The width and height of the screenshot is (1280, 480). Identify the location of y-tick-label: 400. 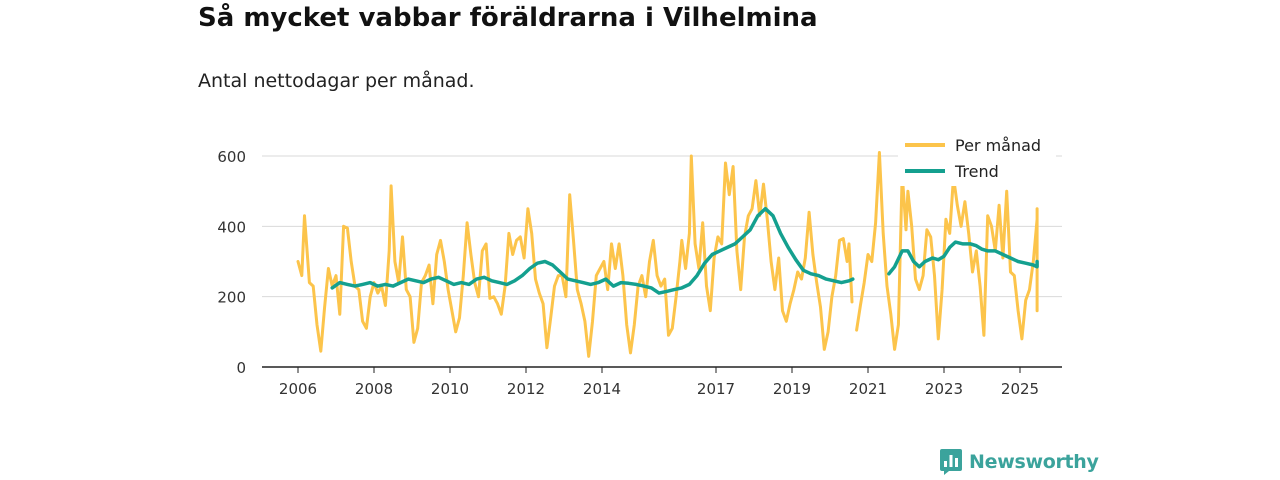
(231, 227).